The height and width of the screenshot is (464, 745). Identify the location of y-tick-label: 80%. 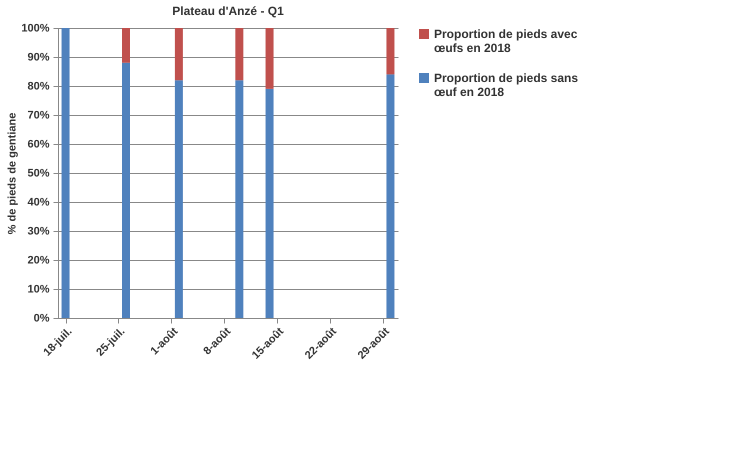
(38, 86).